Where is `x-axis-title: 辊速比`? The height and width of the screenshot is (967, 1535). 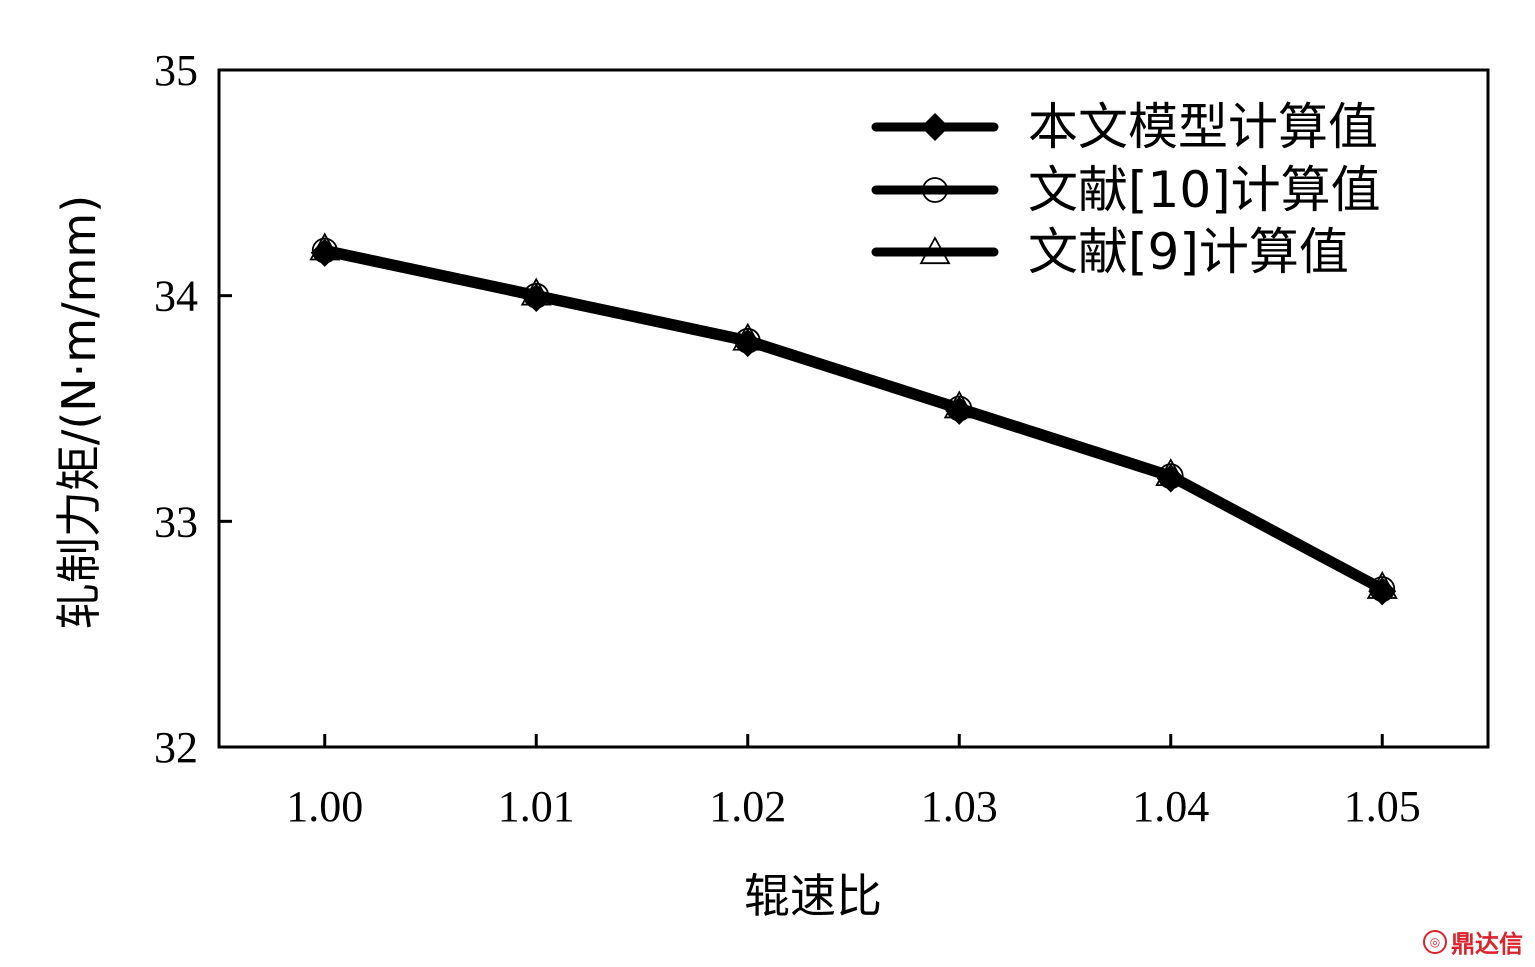 x-axis-title: 辊速比 is located at coordinates (813, 896).